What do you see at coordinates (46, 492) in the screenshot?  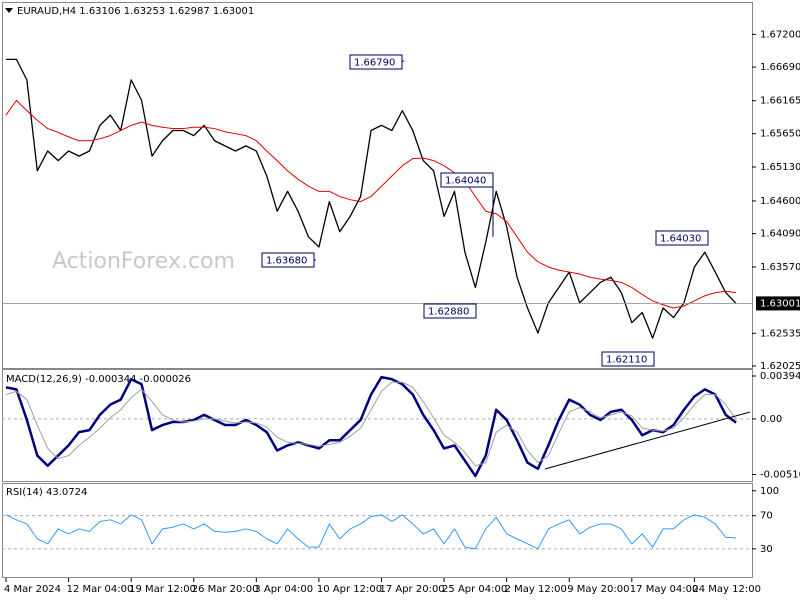 I see `rsi-title: RSI(14) 43.0724` at bounding box center [46, 492].